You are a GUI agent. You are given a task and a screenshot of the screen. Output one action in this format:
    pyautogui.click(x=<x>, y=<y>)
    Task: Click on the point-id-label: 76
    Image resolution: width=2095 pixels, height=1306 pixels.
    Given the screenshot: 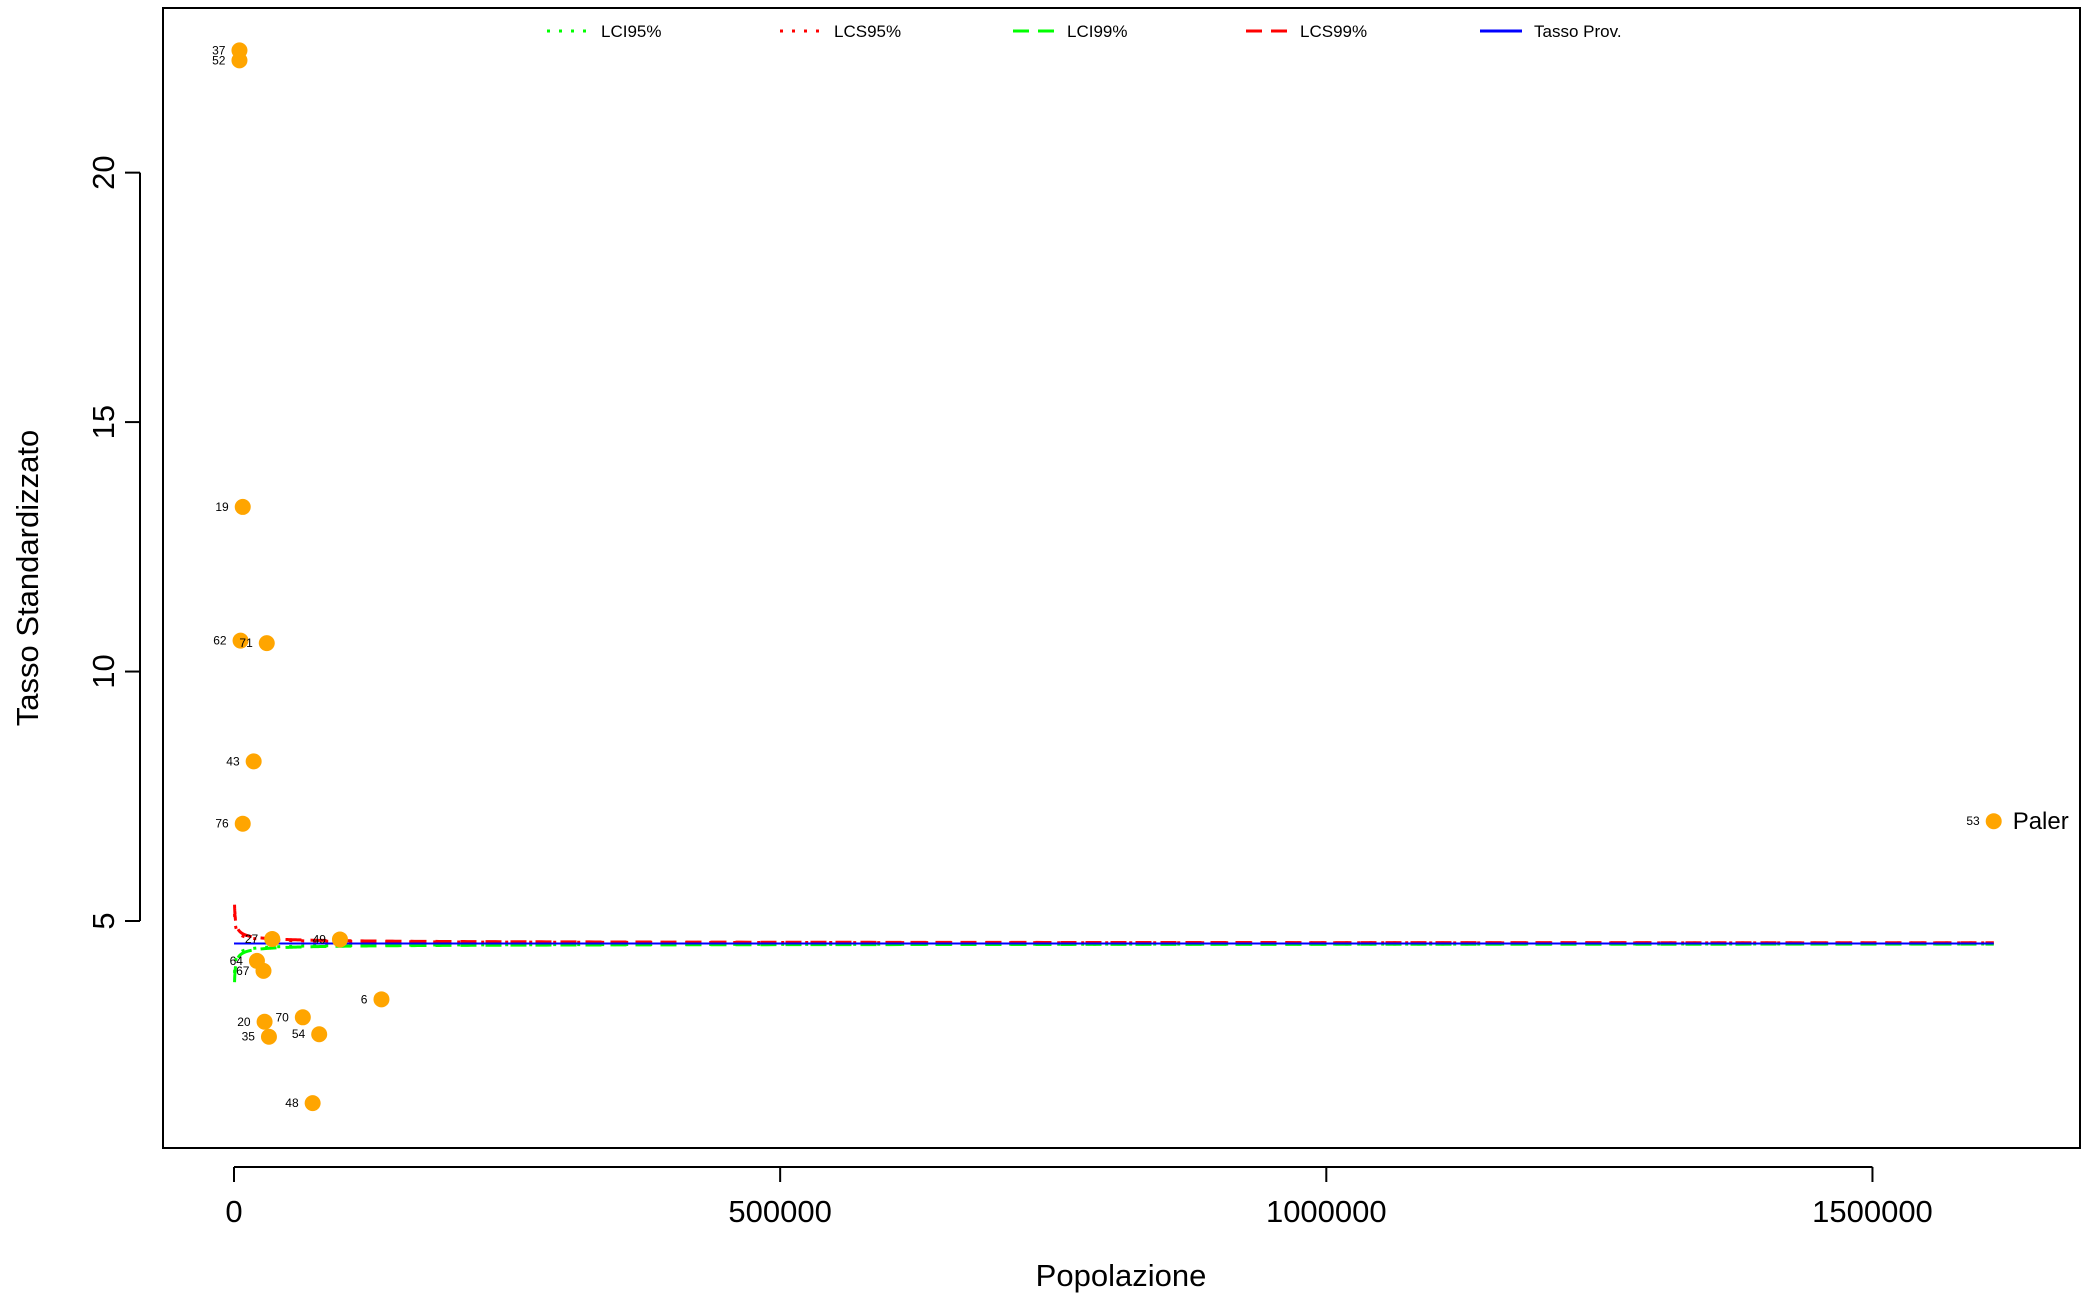 What is the action you would take?
    pyautogui.click(x=222, y=824)
    